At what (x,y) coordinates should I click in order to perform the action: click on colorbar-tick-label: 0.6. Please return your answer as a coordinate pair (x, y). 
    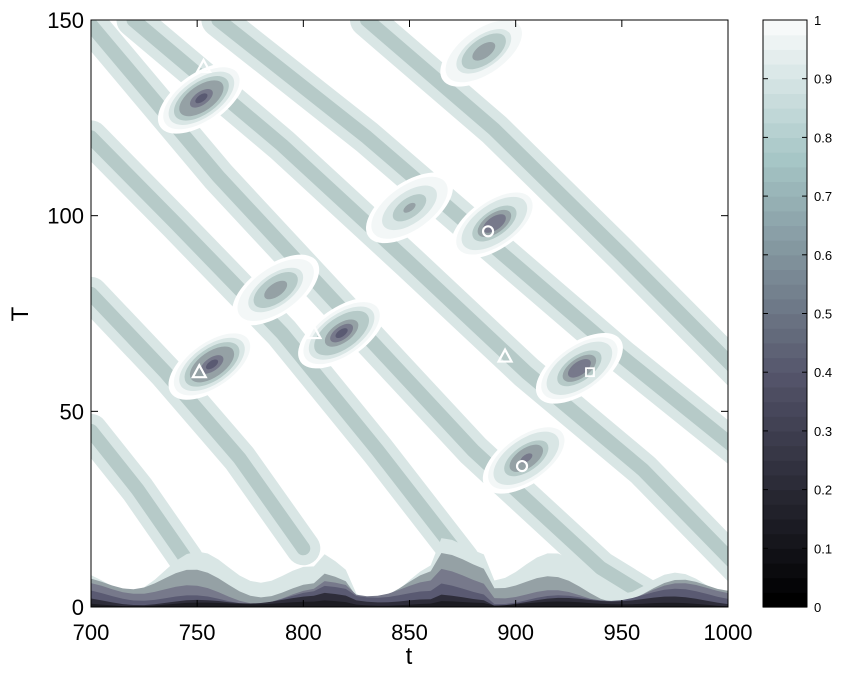
    Looking at the image, I should click on (823, 255).